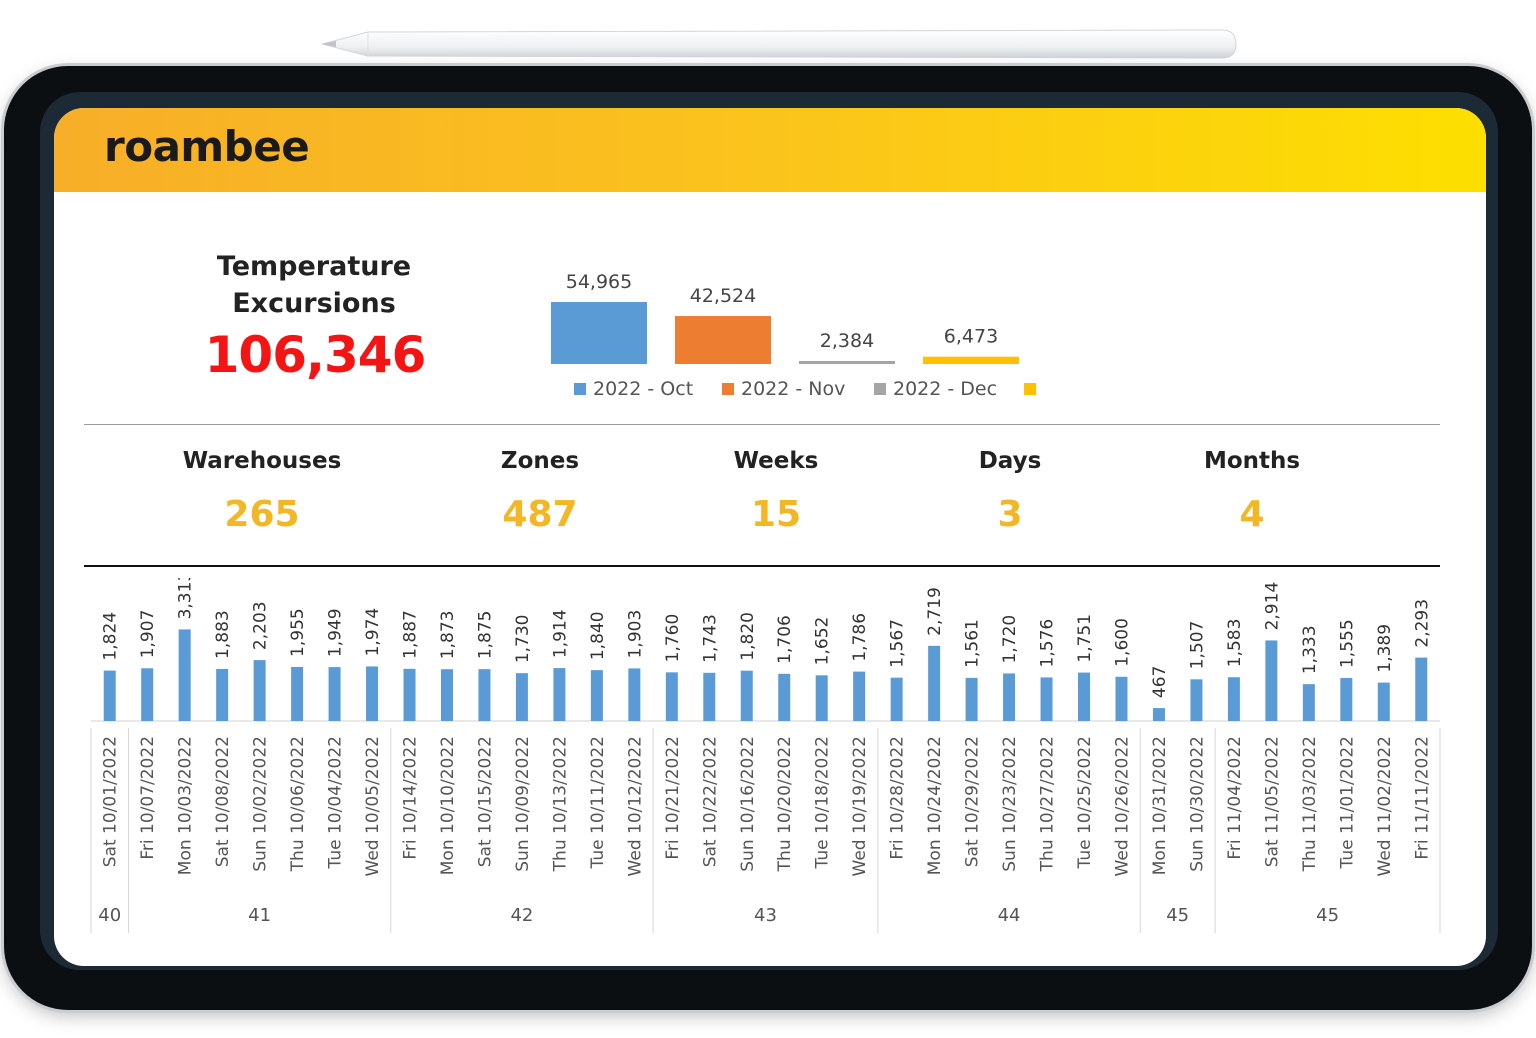  I want to click on week-group-label: 45, so click(1327, 915).